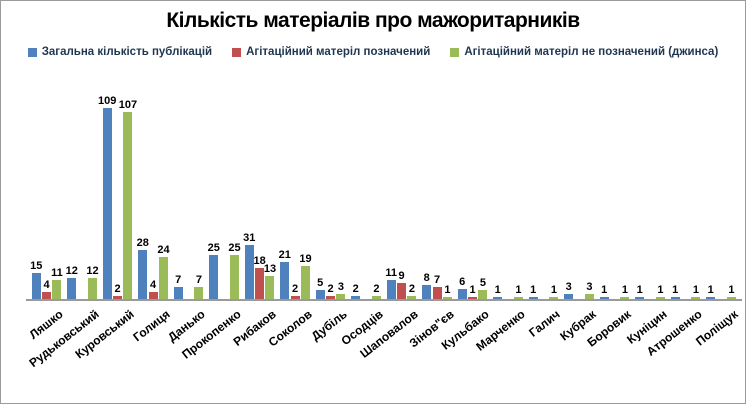  I want to click on bar-value-label: 109, so click(107, 101).